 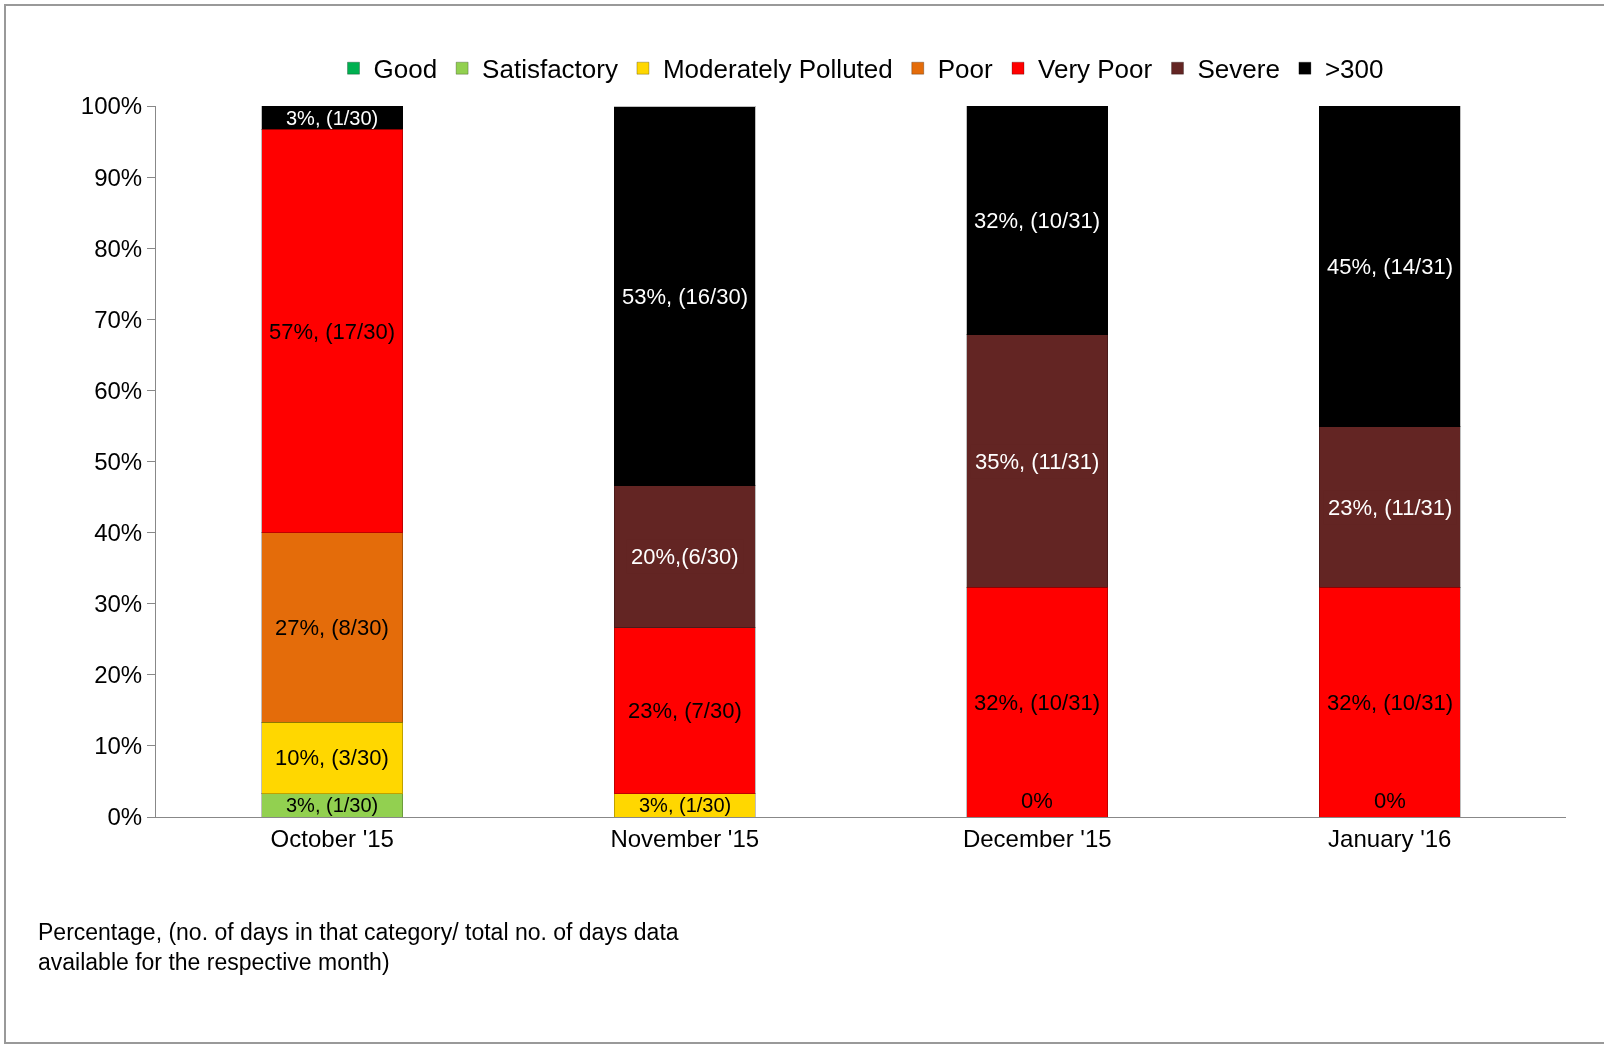 I want to click on data-label: 23%, (7/30), so click(x=685, y=710).